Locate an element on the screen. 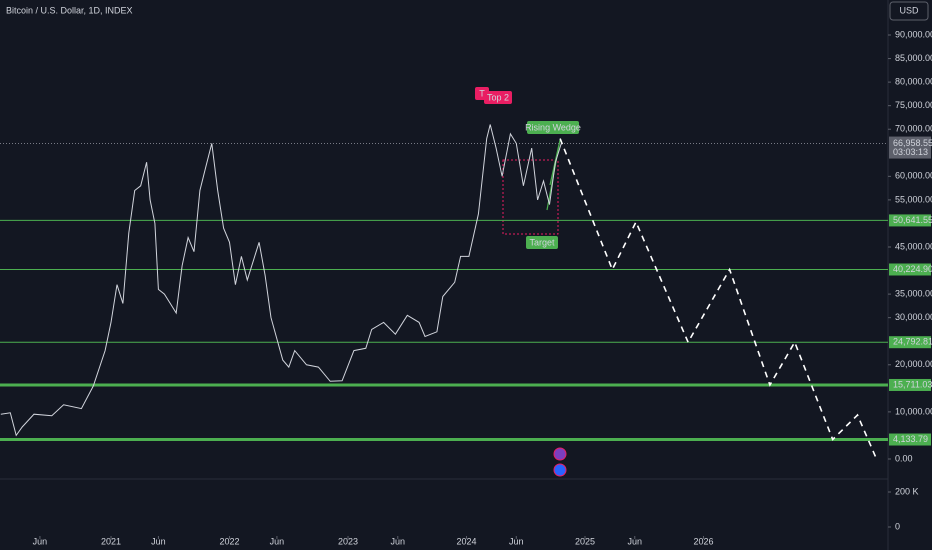 This screenshot has height=550, width=932. y-tick-label: 70,000.00 is located at coordinates (913, 129).